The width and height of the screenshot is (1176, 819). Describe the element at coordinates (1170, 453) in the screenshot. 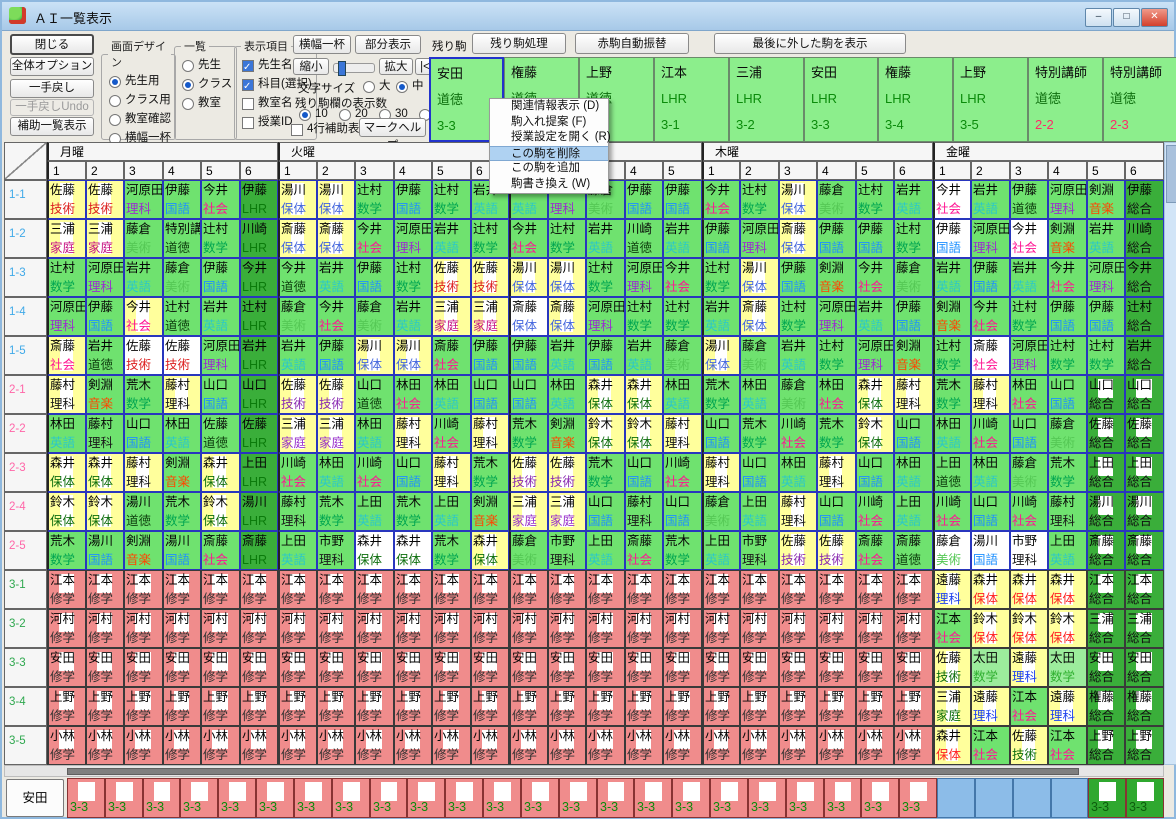

I see `vertical-scrollbar` at that location.